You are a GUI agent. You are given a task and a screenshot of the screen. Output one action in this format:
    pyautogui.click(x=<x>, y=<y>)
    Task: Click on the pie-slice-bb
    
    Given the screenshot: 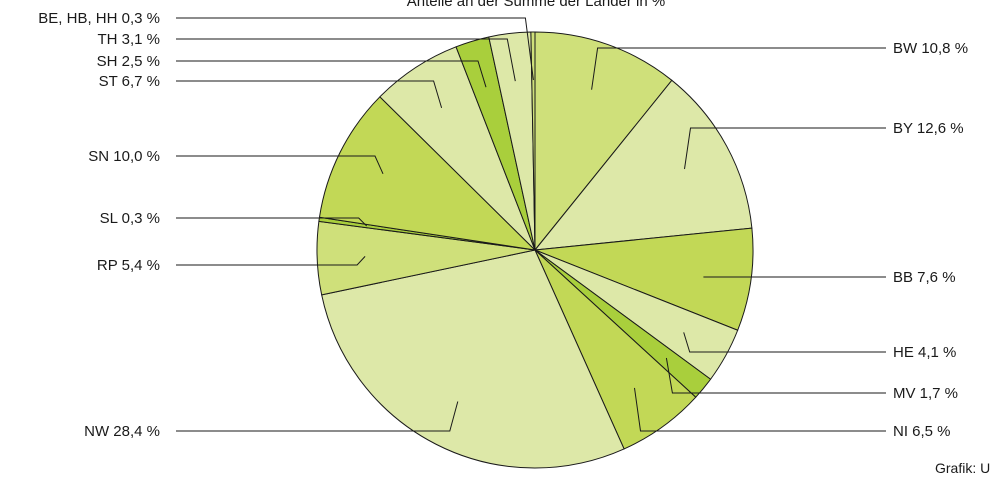 What is the action you would take?
    pyautogui.click(x=644, y=279)
    